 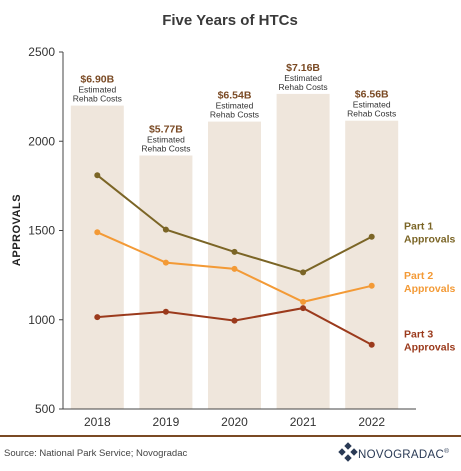 I want to click on series-label-line1: Part 2, so click(x=418, y=276).